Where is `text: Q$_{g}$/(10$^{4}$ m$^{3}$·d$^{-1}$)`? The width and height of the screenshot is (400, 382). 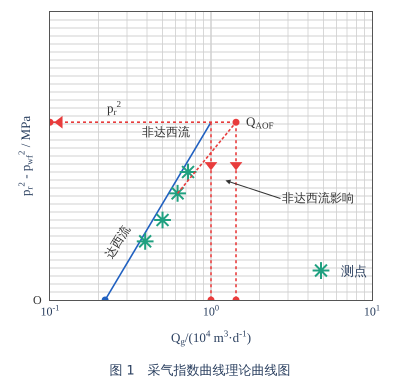 text: Q$_{g}$/(10$^{4}$ m$^{3}$·d$^{-1}$) is located at coordinates (211, 337).